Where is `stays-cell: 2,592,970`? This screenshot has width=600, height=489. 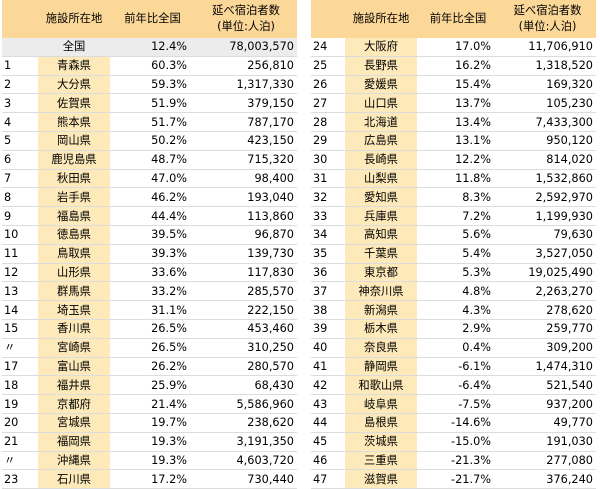
stays-cell: 2,592,970 is located at coordinates (547, 197).